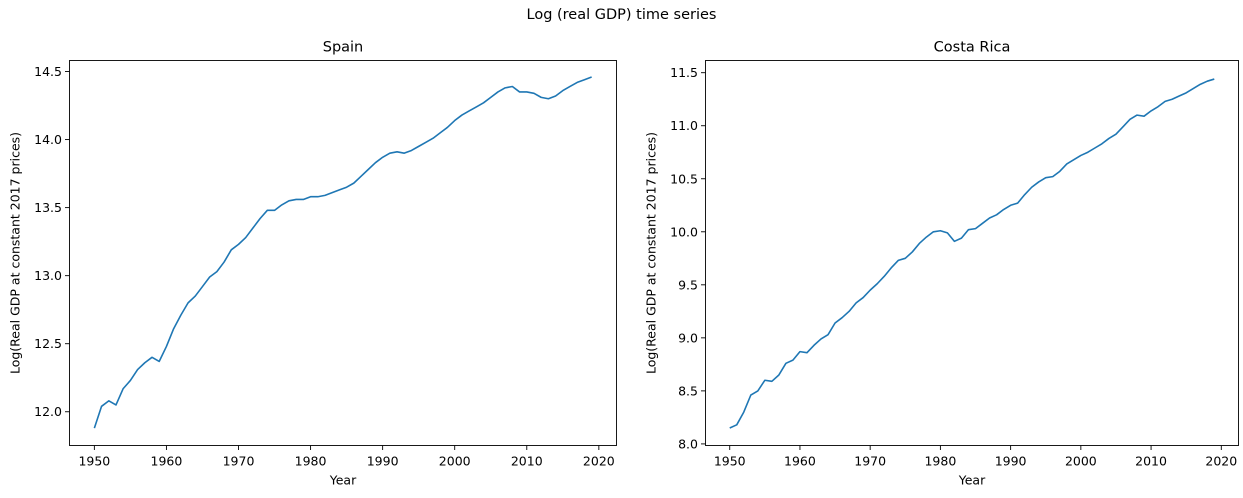 The image size is (1243, 498). What do you see at coordinates (48, 71) in the screenshot?
I see `chart1-y-tick-label: 14.5` at bounding box center [48, 71].